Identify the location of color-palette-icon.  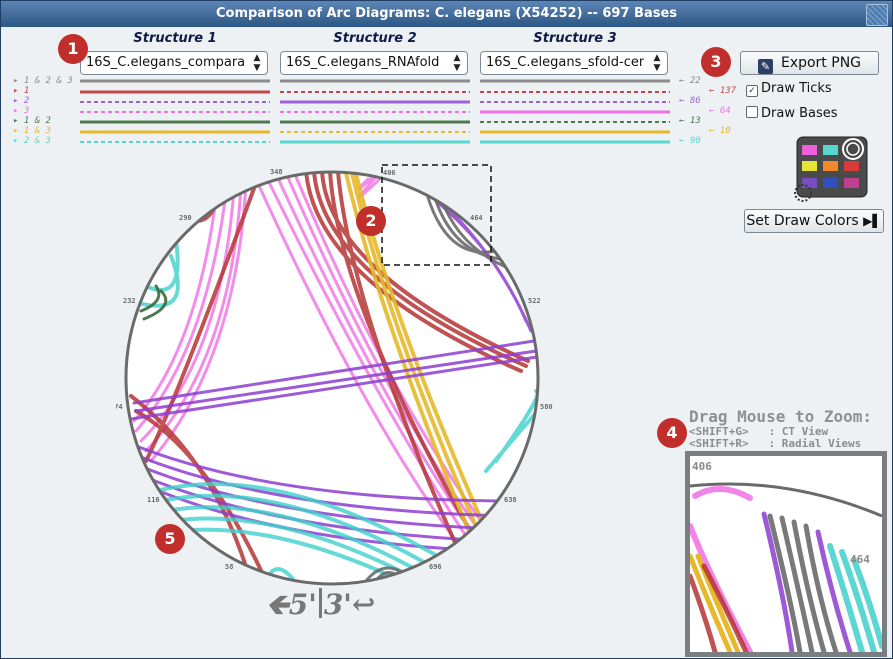
(831, 169).